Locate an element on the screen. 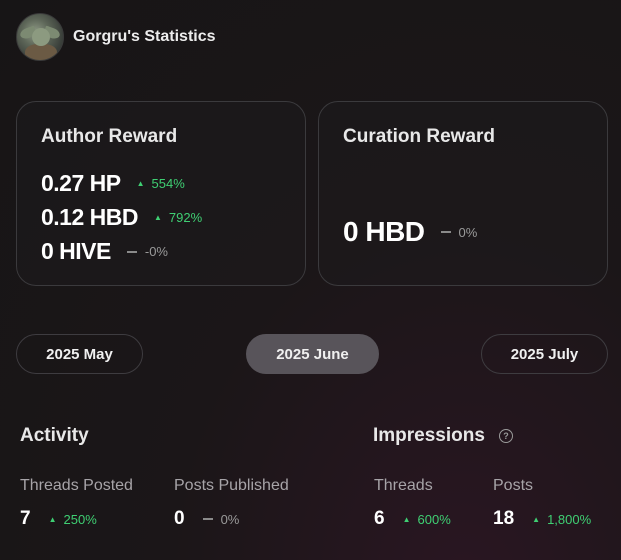 The image size is (621, 560). curation-reward-row: 0 HBD 0% is located at coordinates (410, 232).